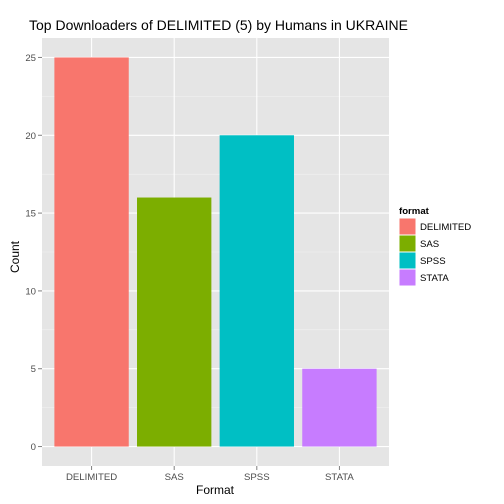 This screenshot has width=504, height=504. I want to click on y-tick-label: 0, so click(33, 447).